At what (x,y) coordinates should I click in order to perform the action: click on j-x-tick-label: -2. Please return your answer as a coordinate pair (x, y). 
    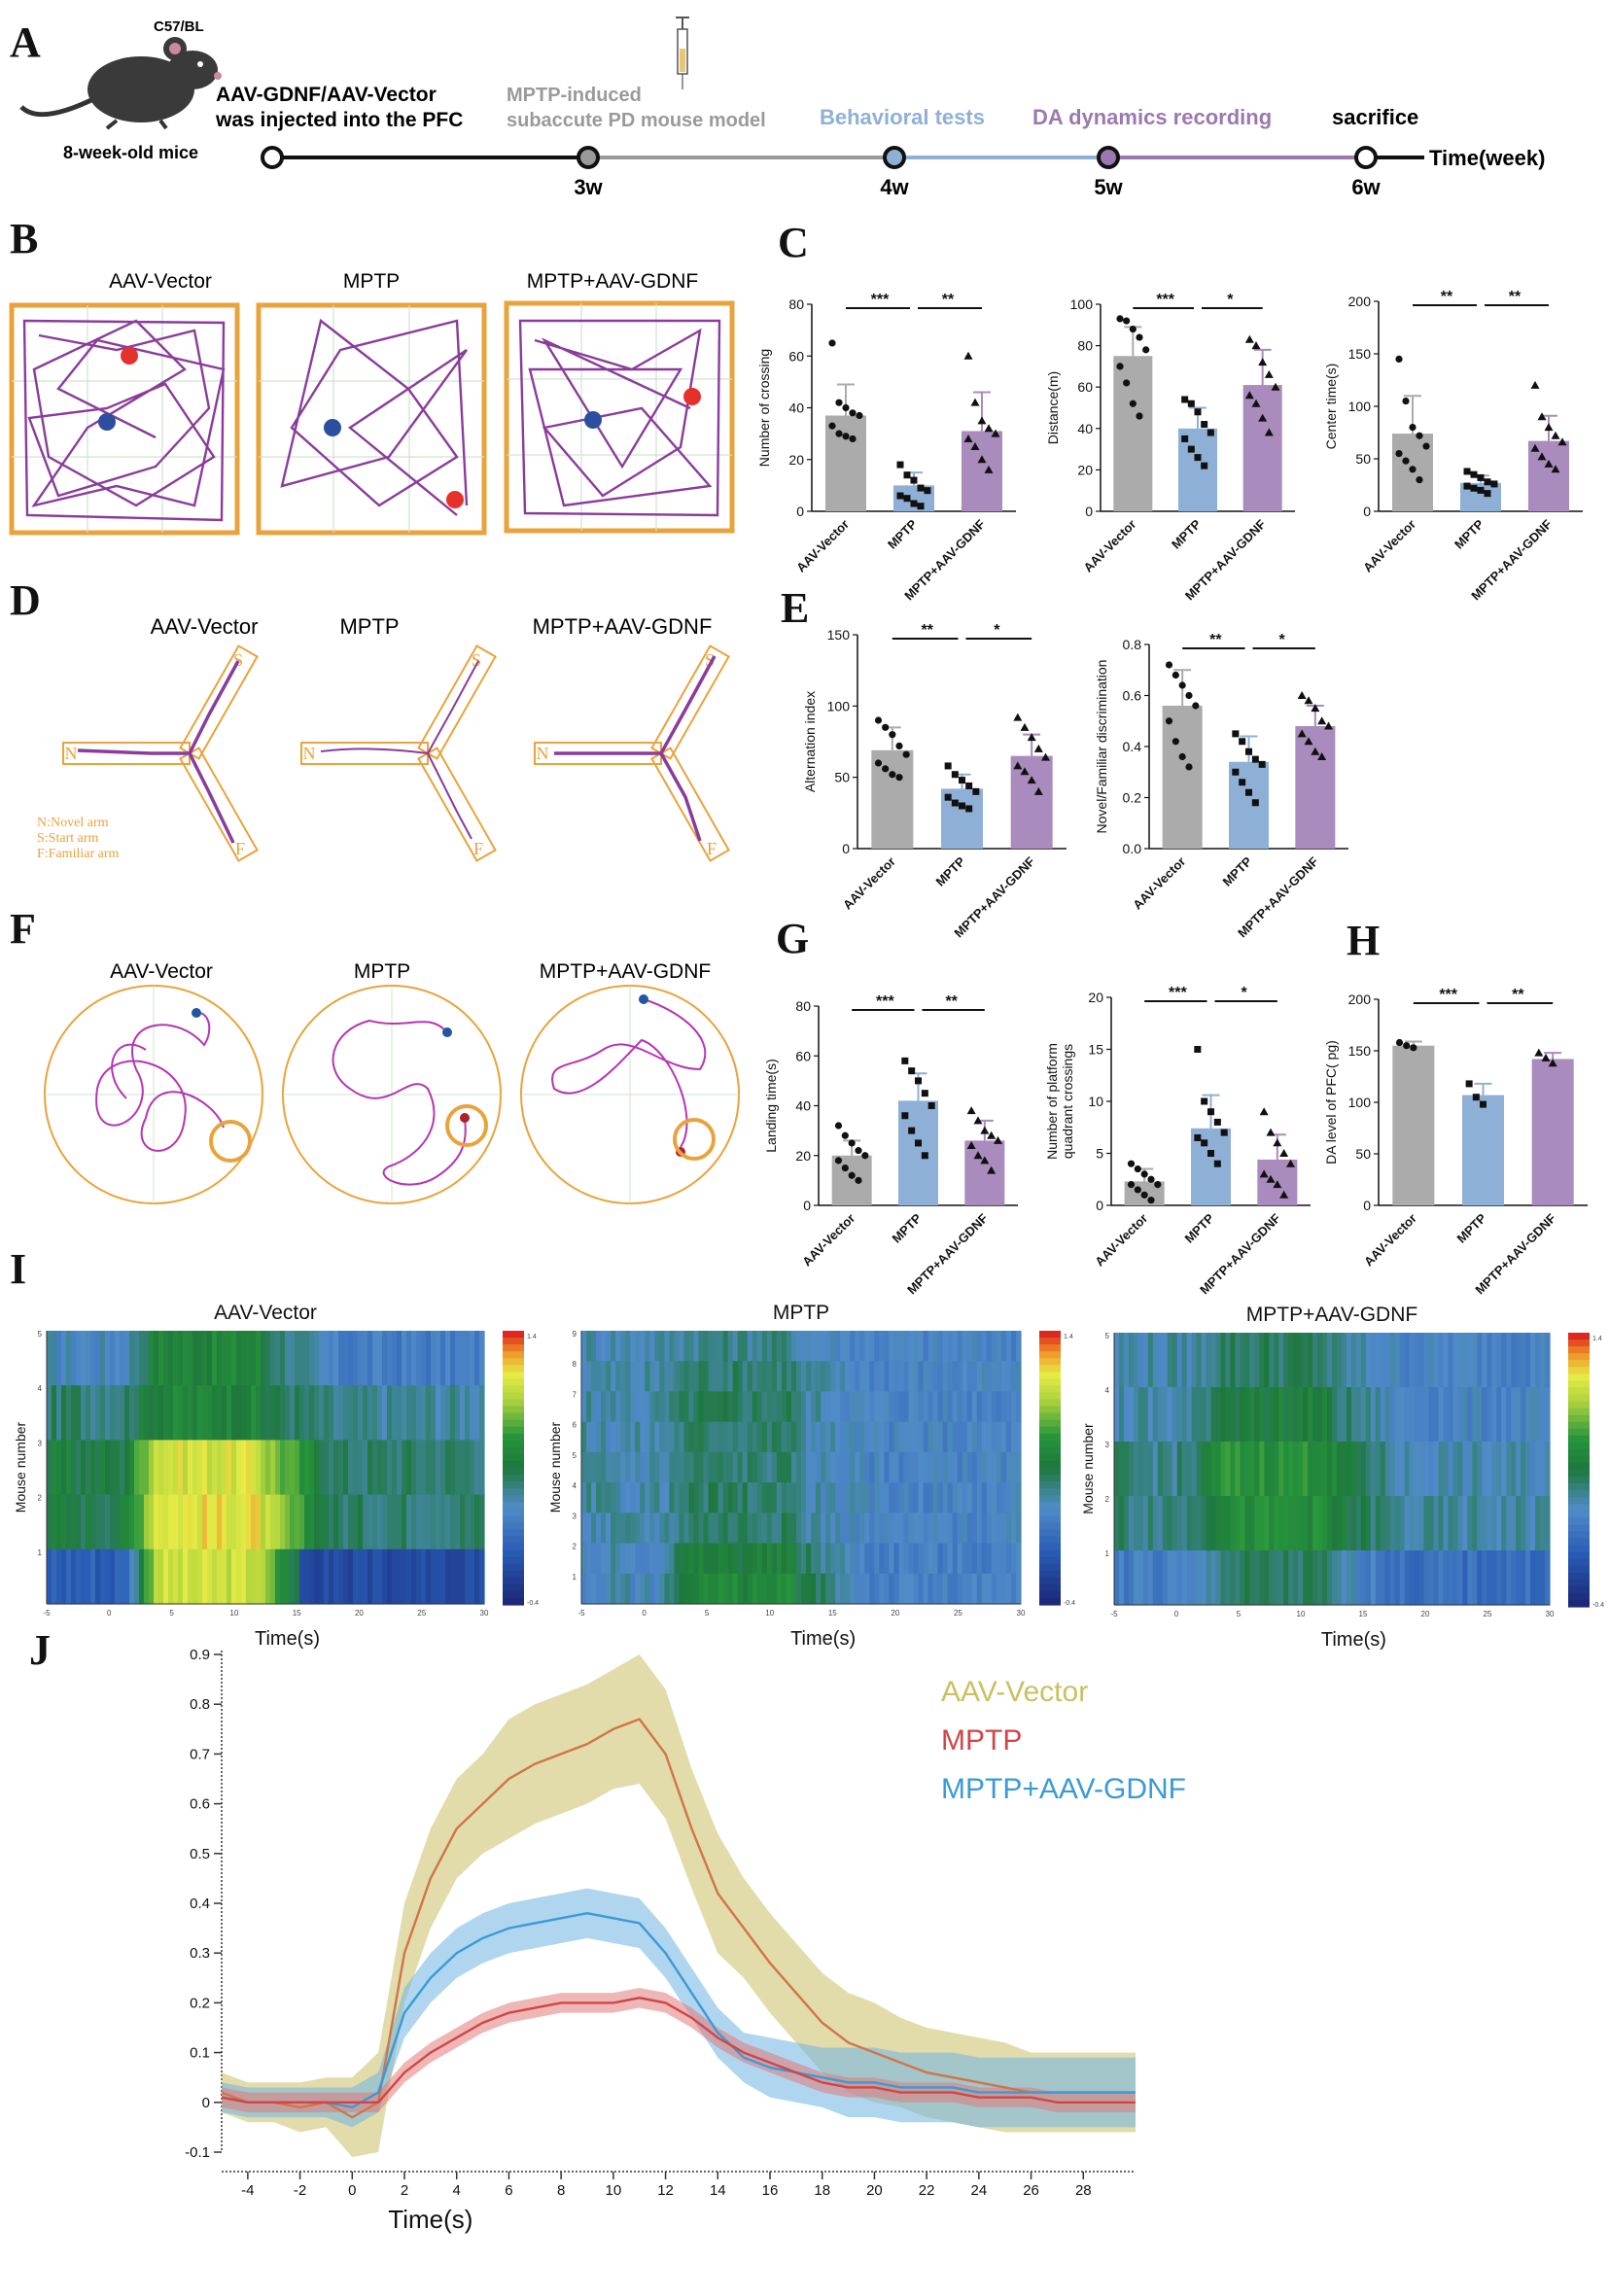
    Looking at the image, I should click on (300, 2190).